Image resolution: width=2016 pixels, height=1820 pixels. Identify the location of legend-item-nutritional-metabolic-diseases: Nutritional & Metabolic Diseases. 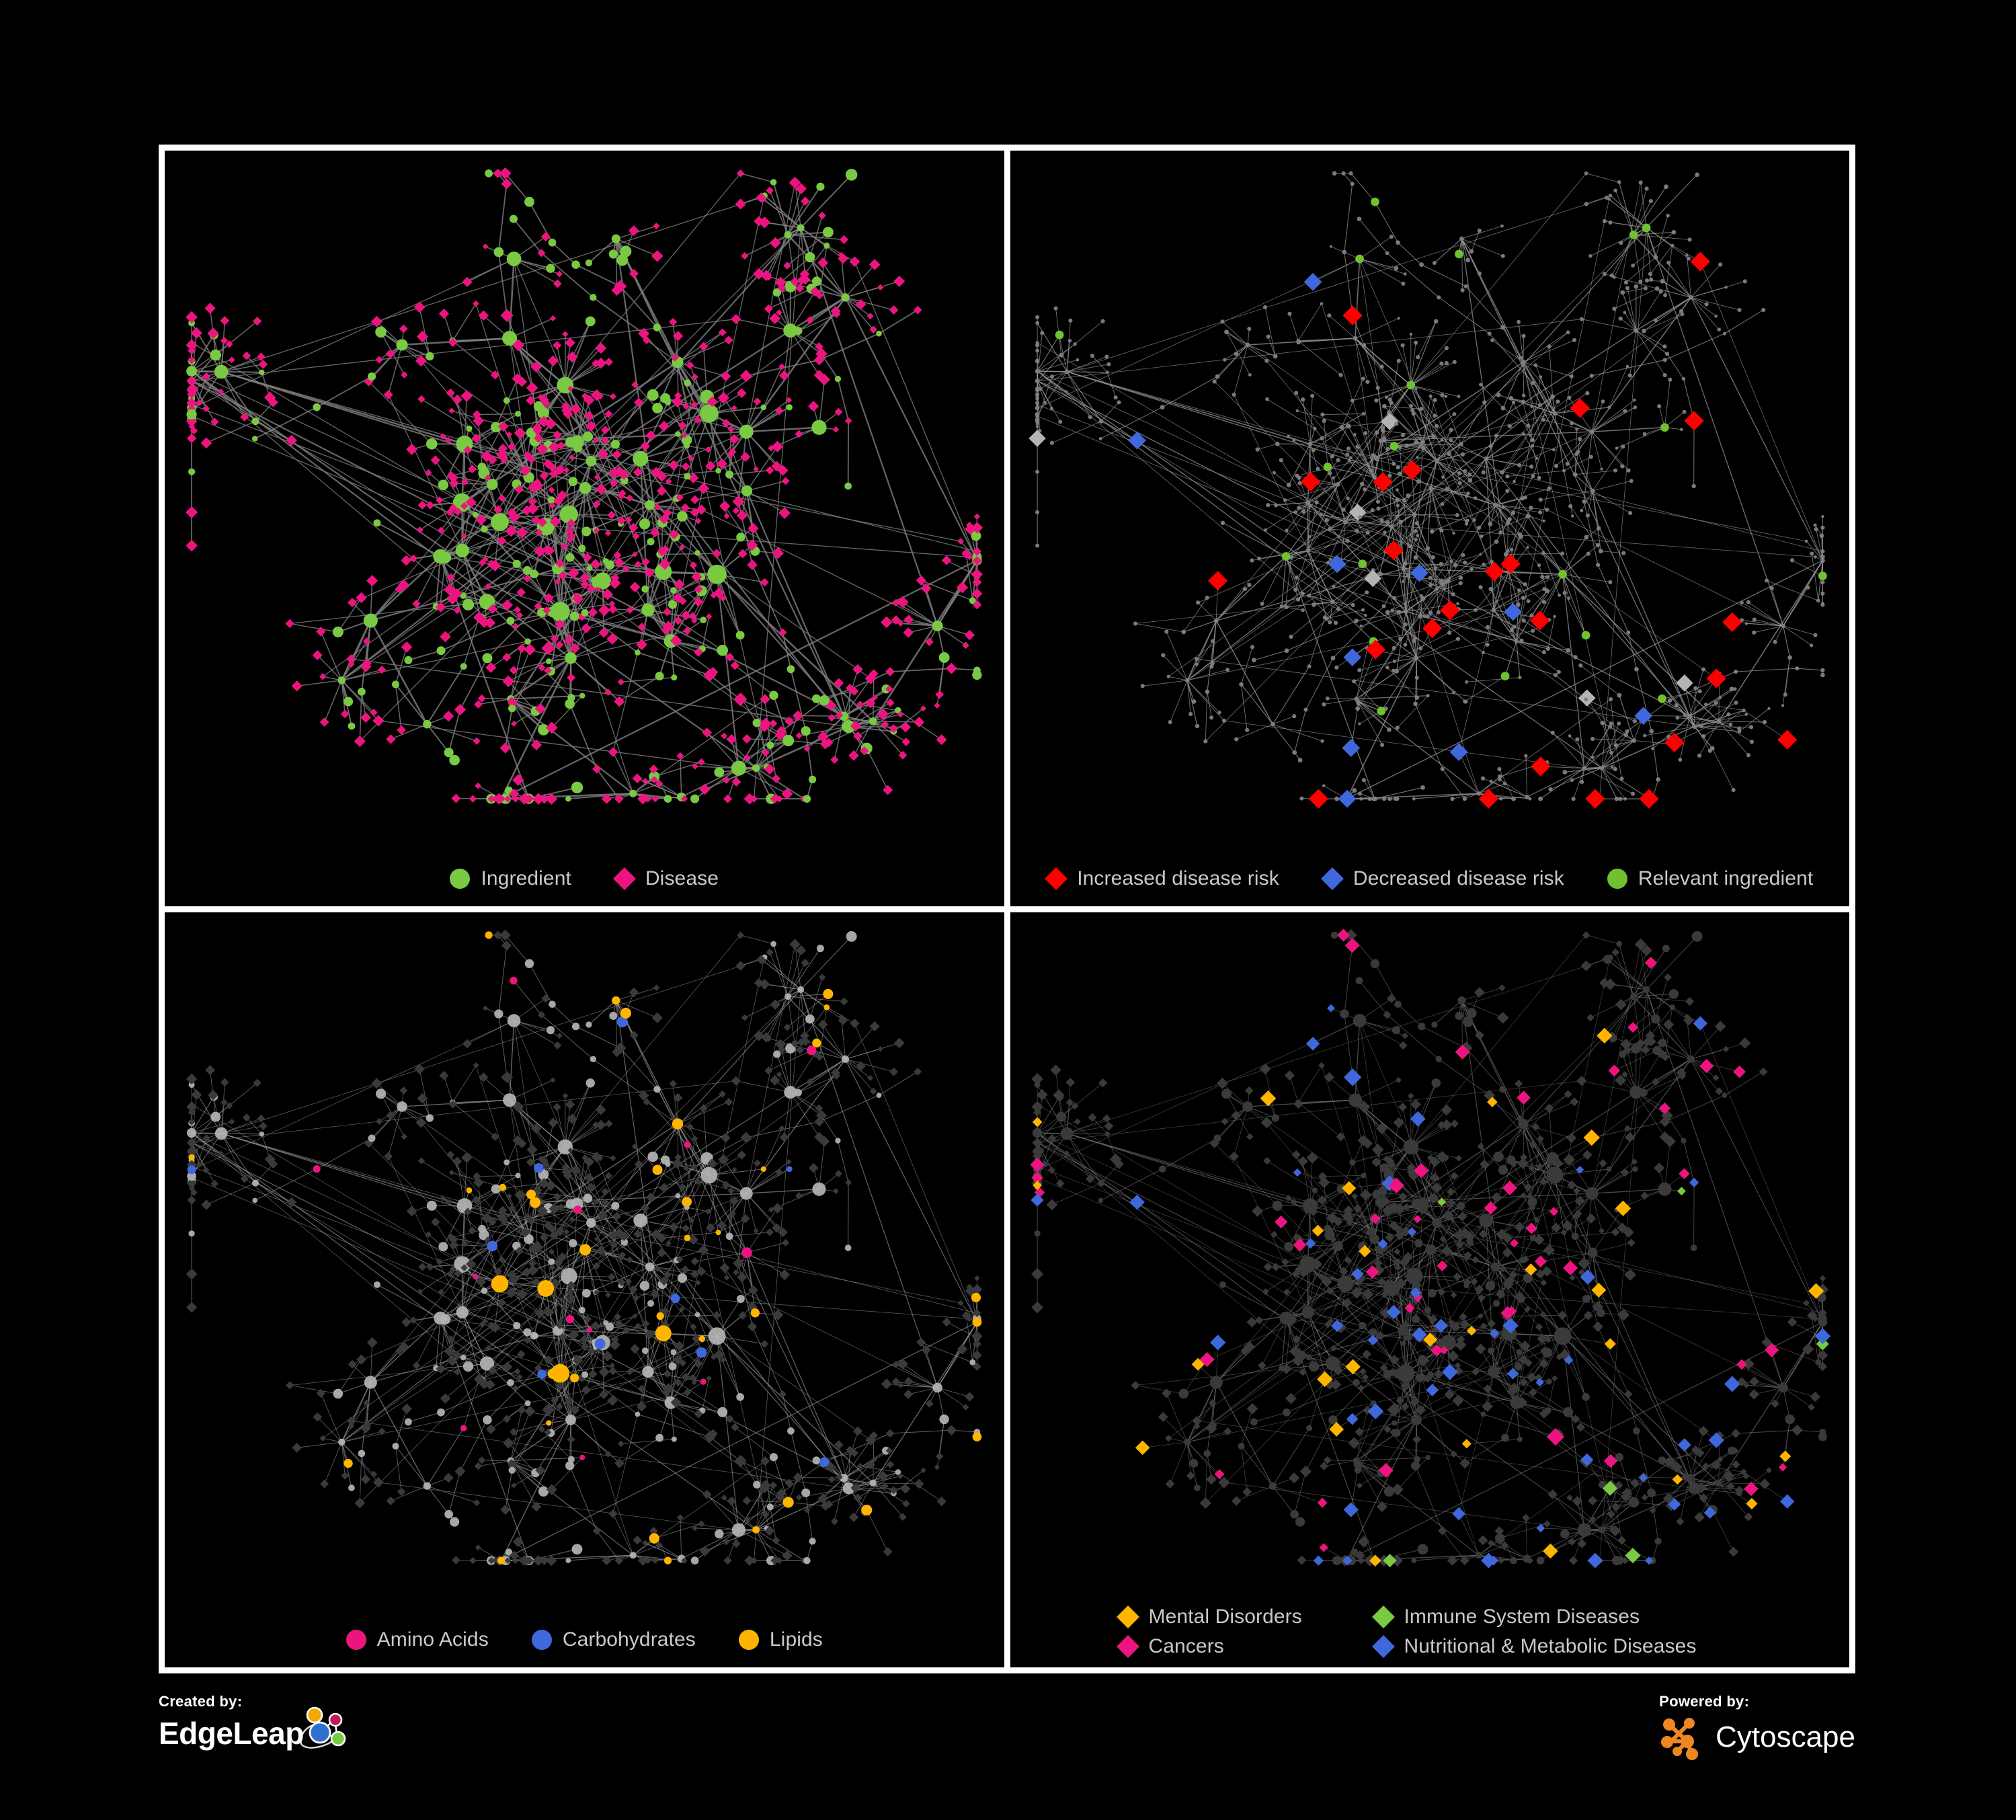
(1533, 1646).